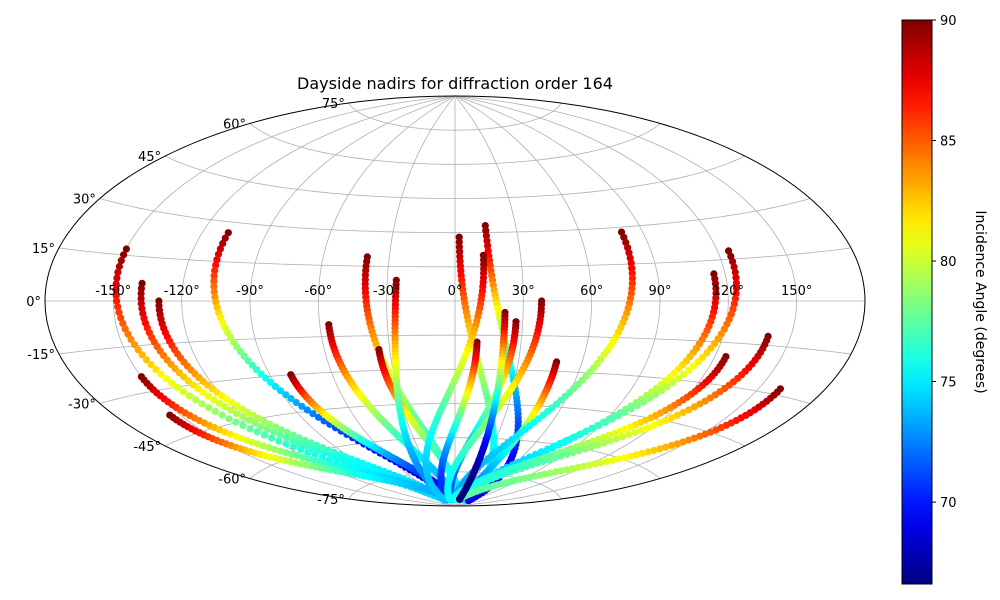 This screenshot has width=1000, height=600. I want to click on colorbar-ticks: 70 75 80 85 90, so click(944, 262).